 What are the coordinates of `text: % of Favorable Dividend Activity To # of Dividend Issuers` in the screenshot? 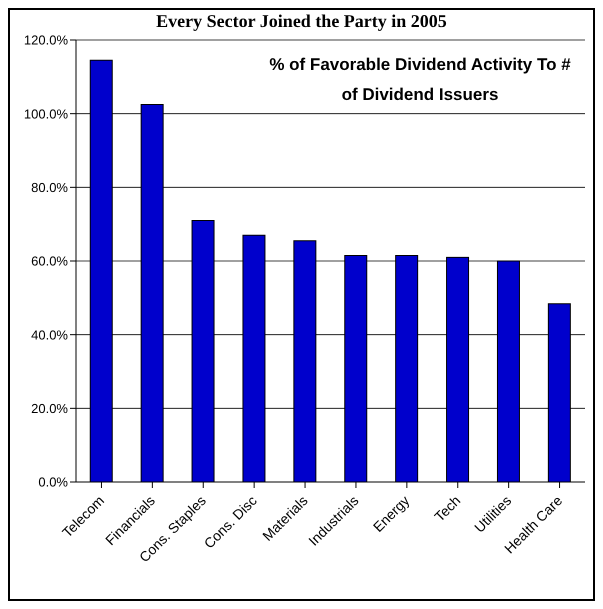 It's located at (420, 80).